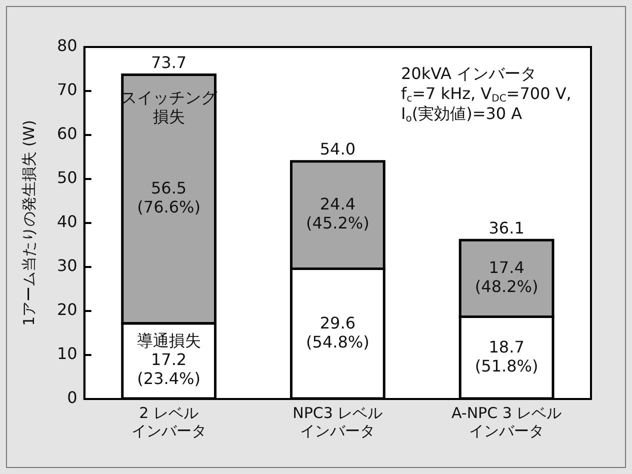 This screenshot has width=632, height=474. What do you see at coordinates (67, 134) in the screenshot?
I see `y-tick-label: 60` at bounding box center [67, 134].